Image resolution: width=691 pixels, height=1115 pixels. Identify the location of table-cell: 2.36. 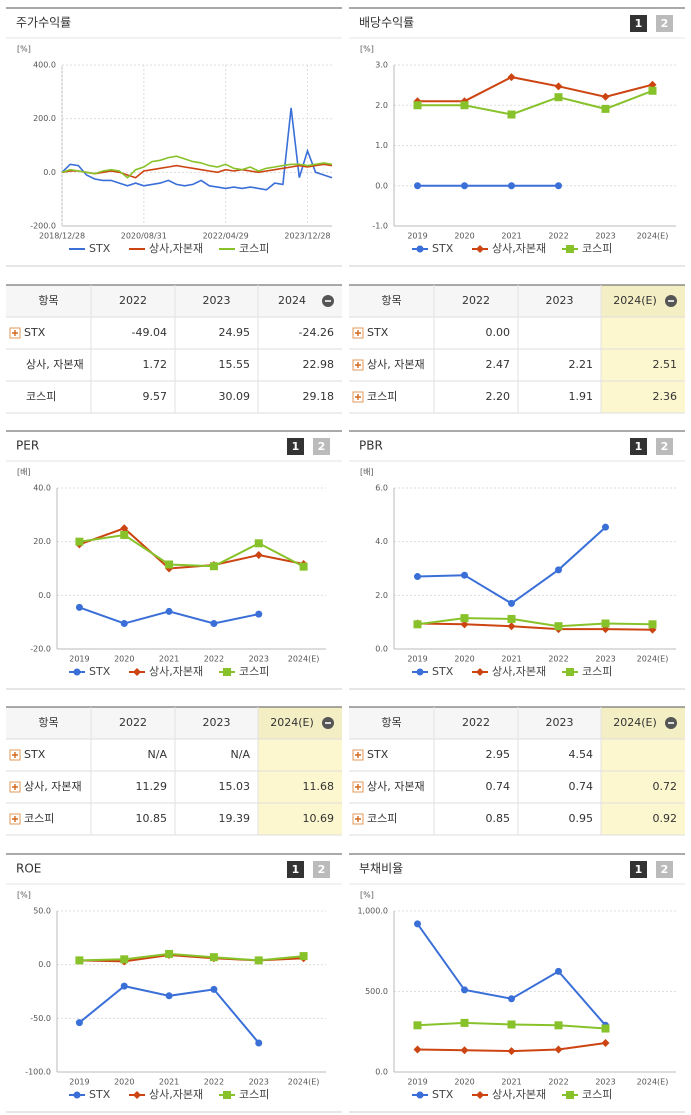
(665, 396).